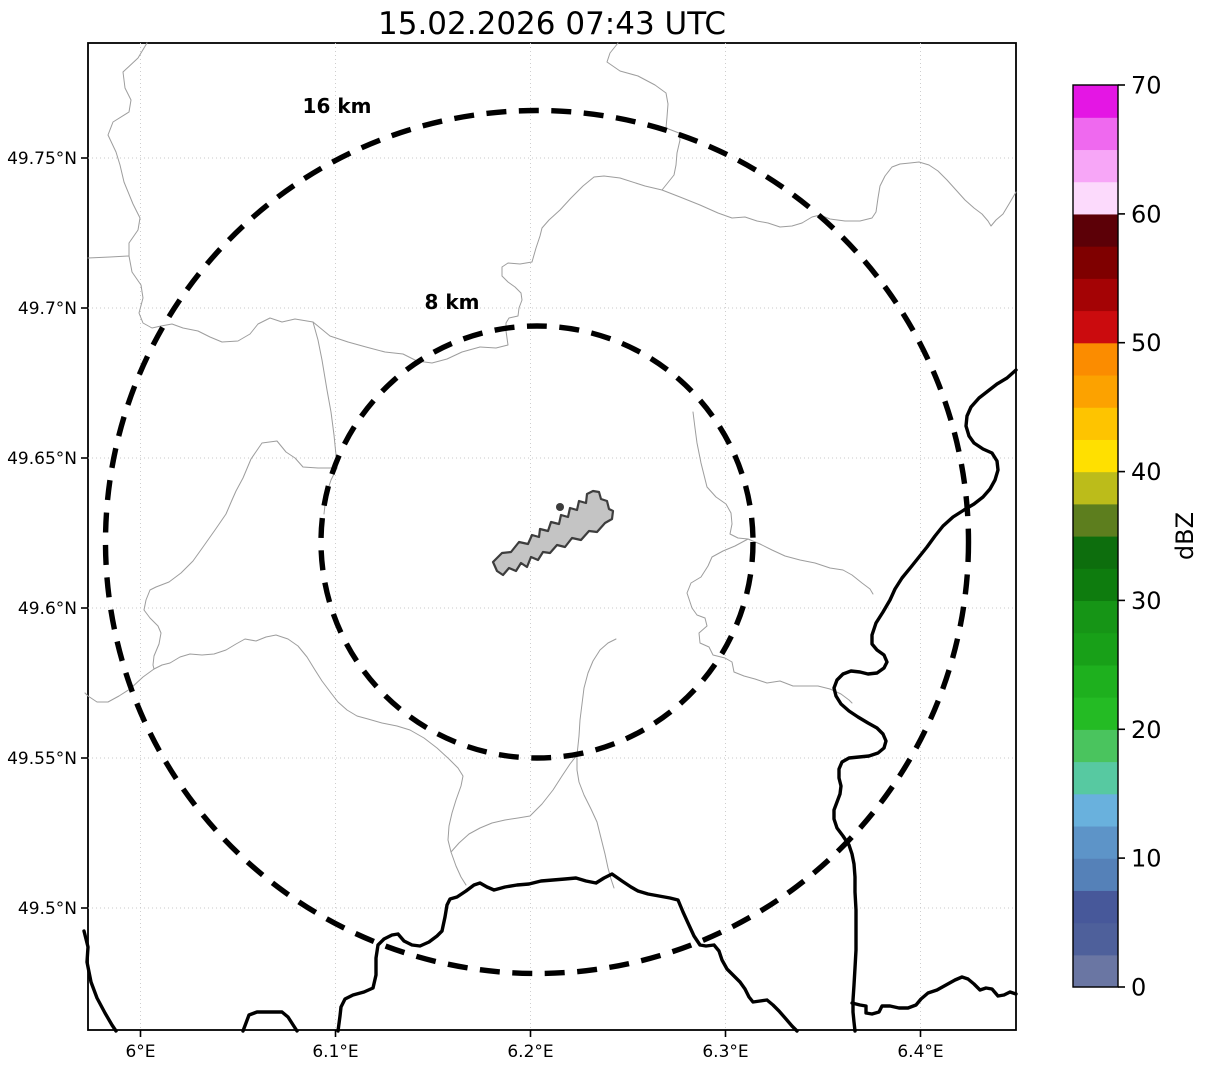 The image size is (1207, 1068). Describe the element at coordinates (47, 309) in the screenshot. I see `y-tick-label: 49.7°N` at that location.